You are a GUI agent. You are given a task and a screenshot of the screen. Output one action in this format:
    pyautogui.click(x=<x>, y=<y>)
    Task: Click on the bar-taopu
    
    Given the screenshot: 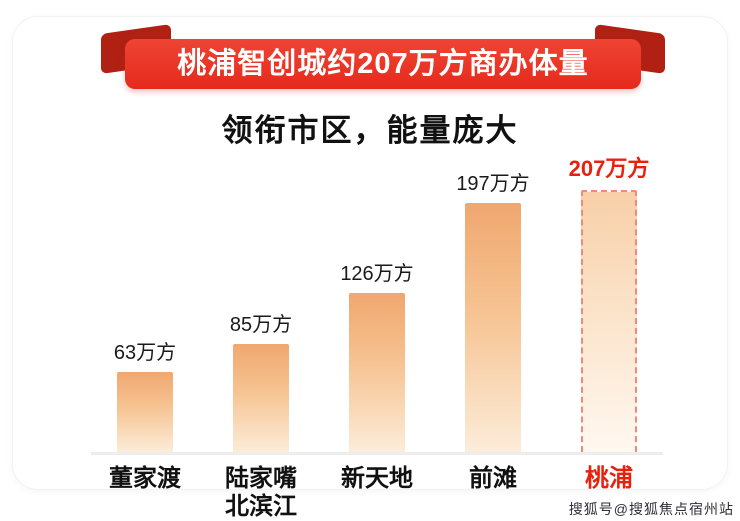 What is the action you would take?
    pyautogui.click(x=609, y=321)
    